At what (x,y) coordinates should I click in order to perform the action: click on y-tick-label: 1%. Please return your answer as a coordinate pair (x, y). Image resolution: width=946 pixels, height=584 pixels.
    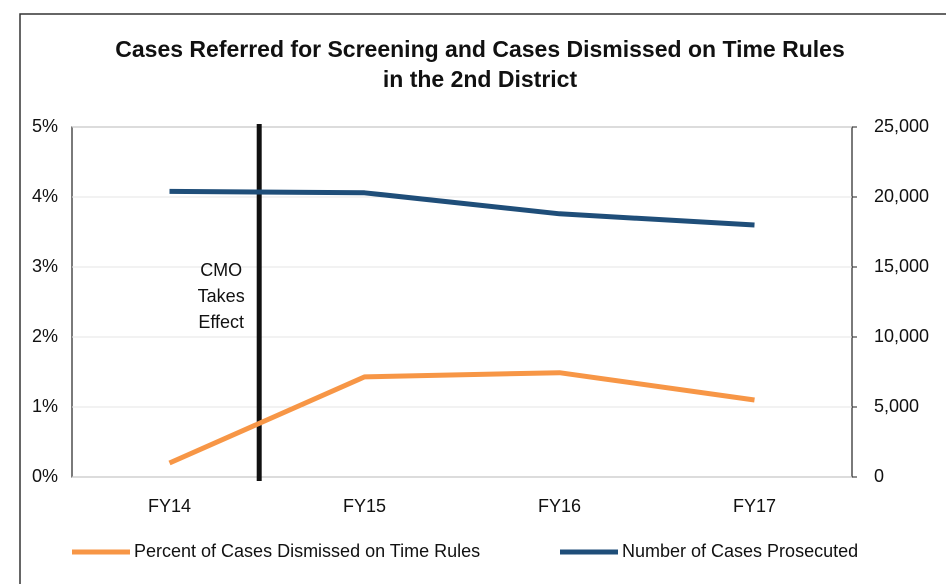
    Looking at the image, I should click on (45, 406).